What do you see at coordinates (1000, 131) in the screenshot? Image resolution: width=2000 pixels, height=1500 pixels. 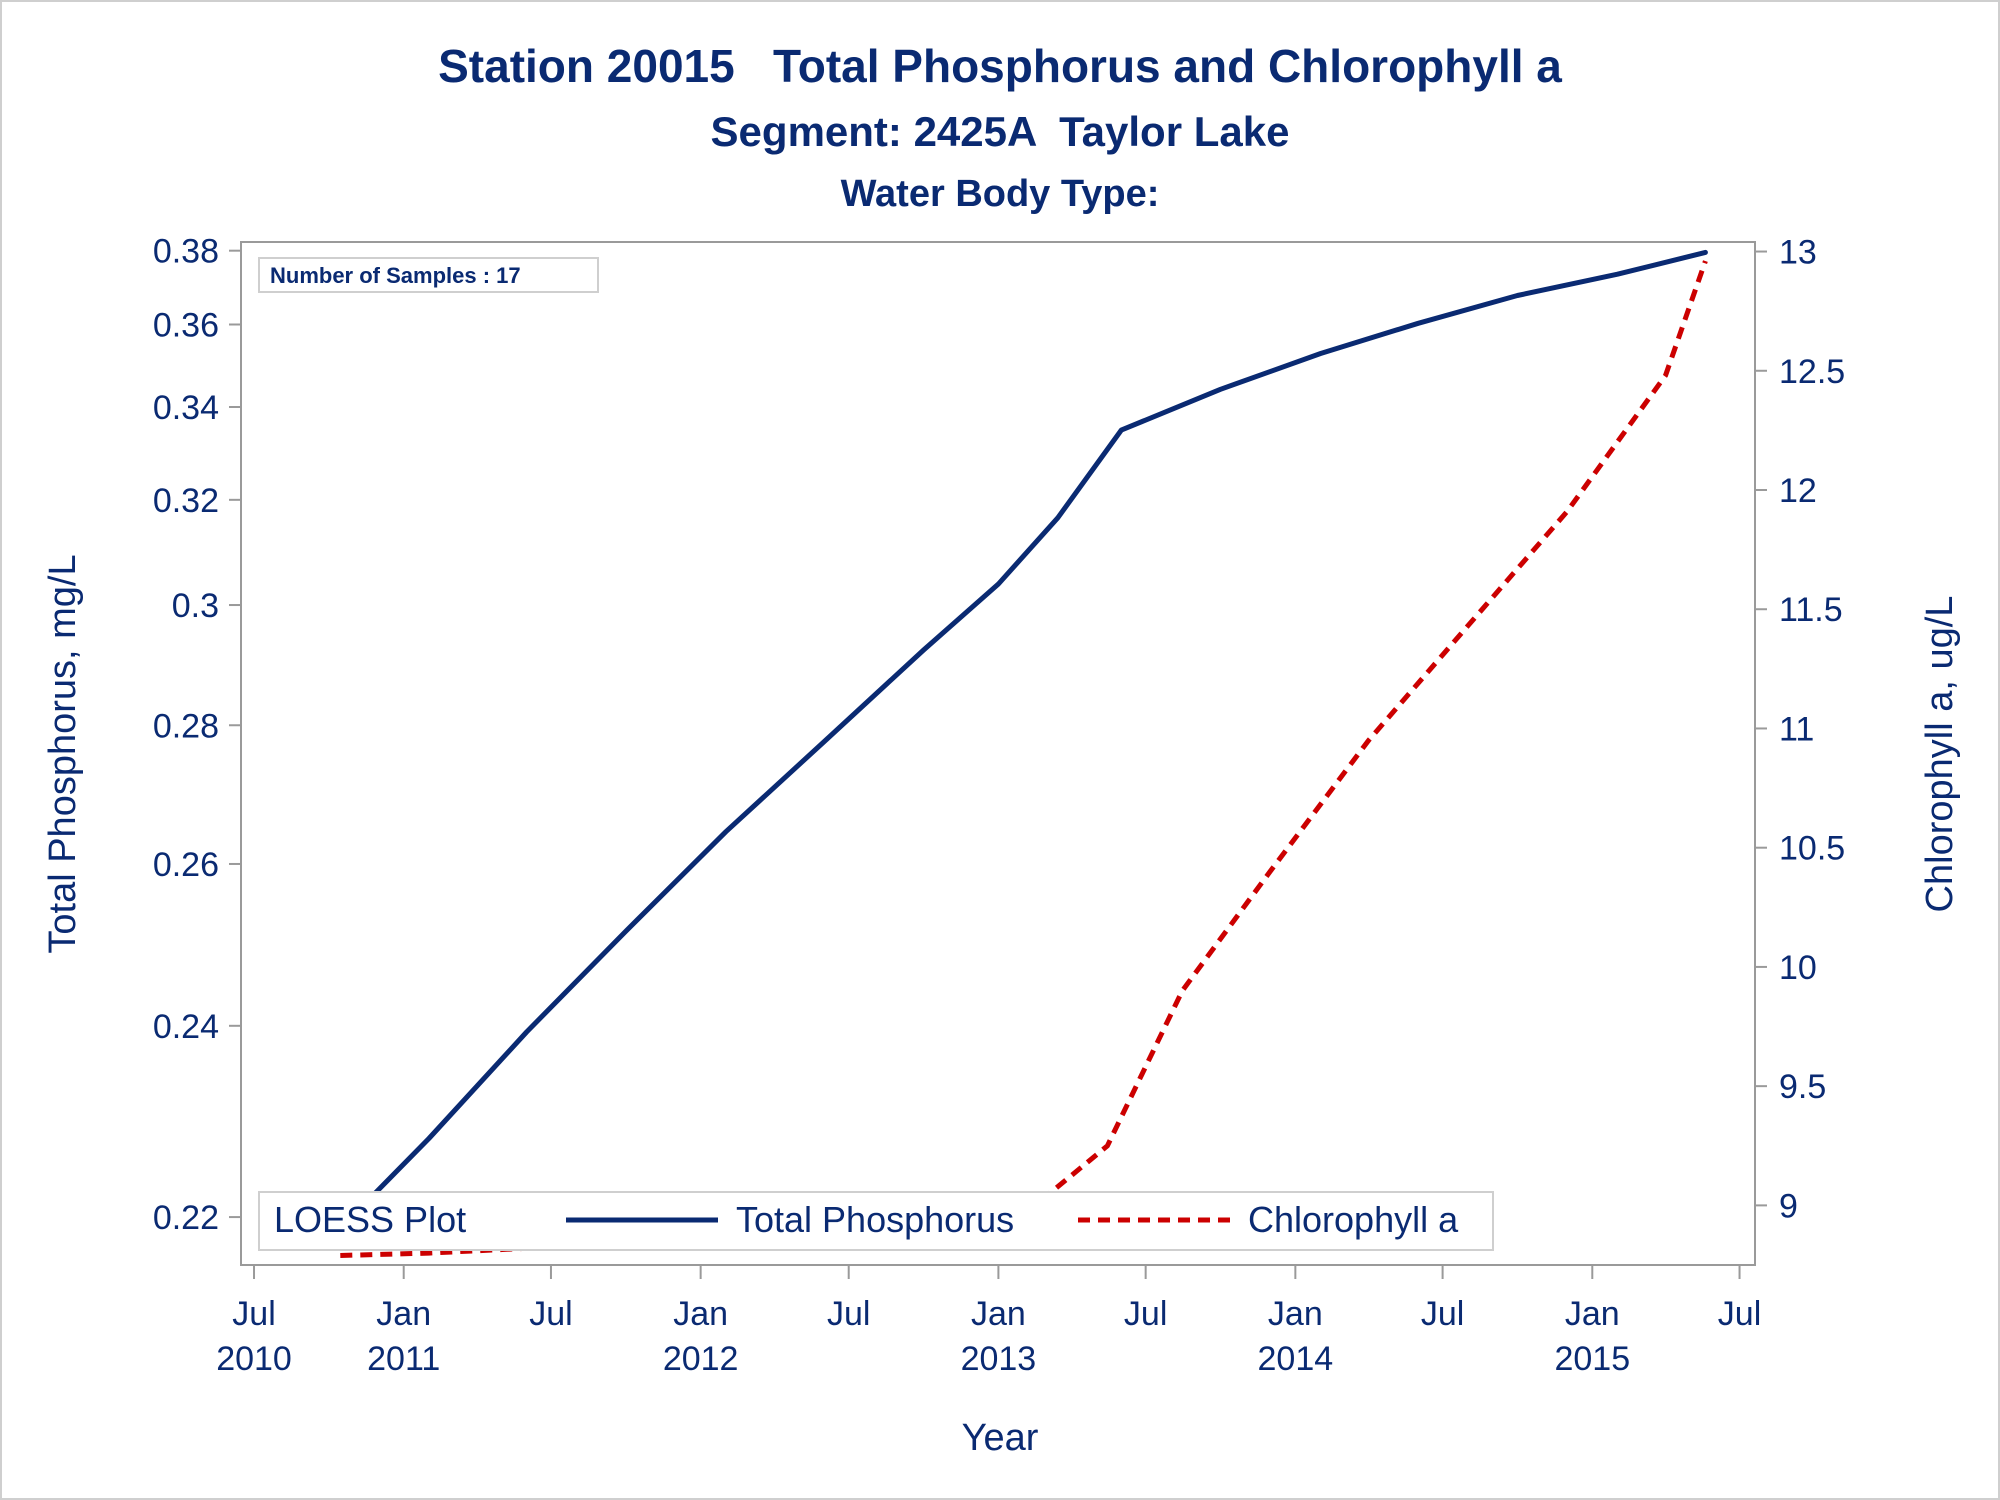 I see `chart-subtitle: Segment: 2425A Taylor Lake` at bounding box center [1000, 131].